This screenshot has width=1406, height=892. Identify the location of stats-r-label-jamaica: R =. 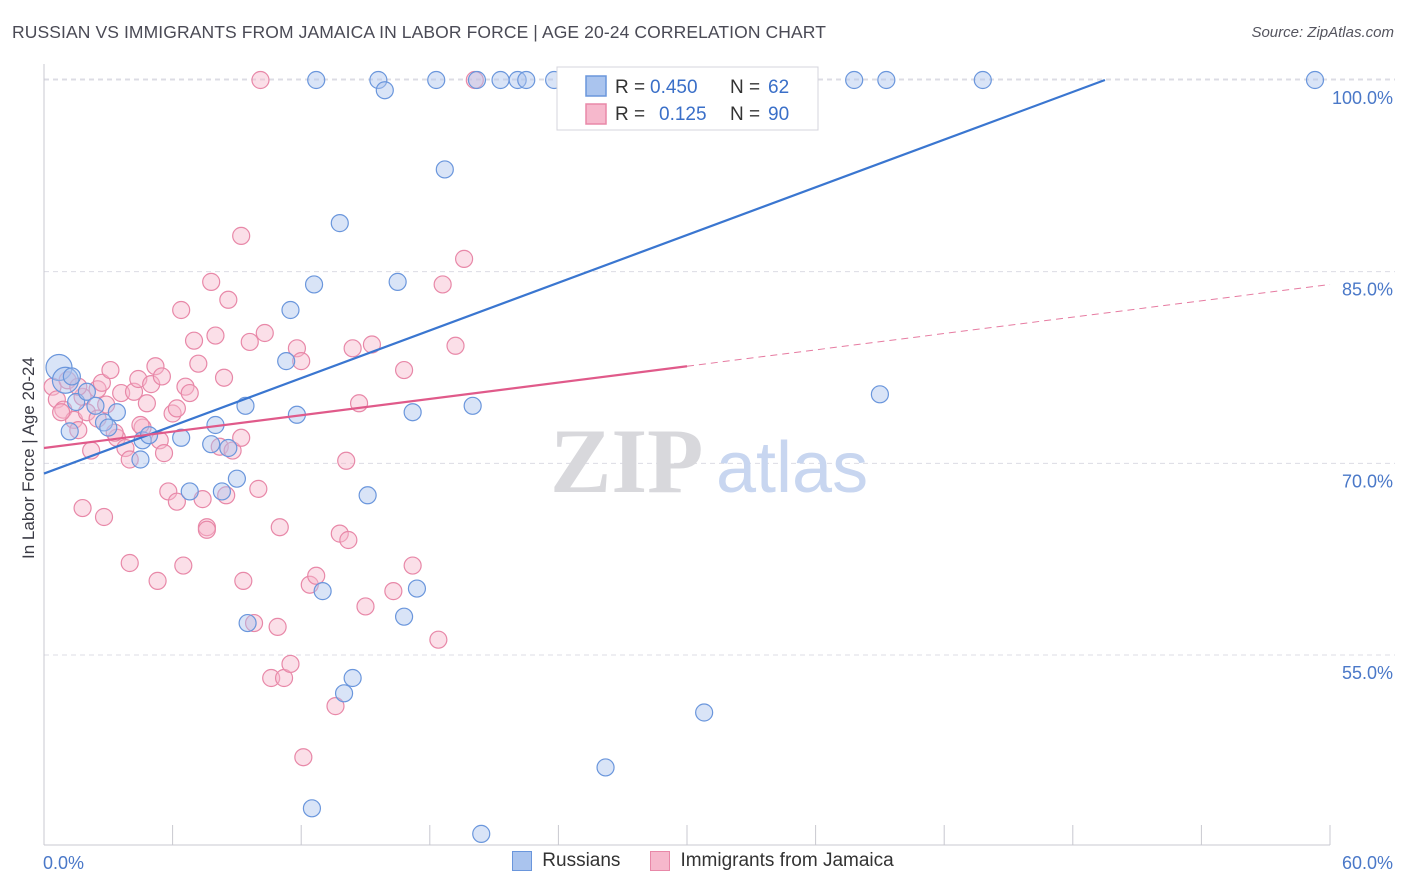
(630, 114).